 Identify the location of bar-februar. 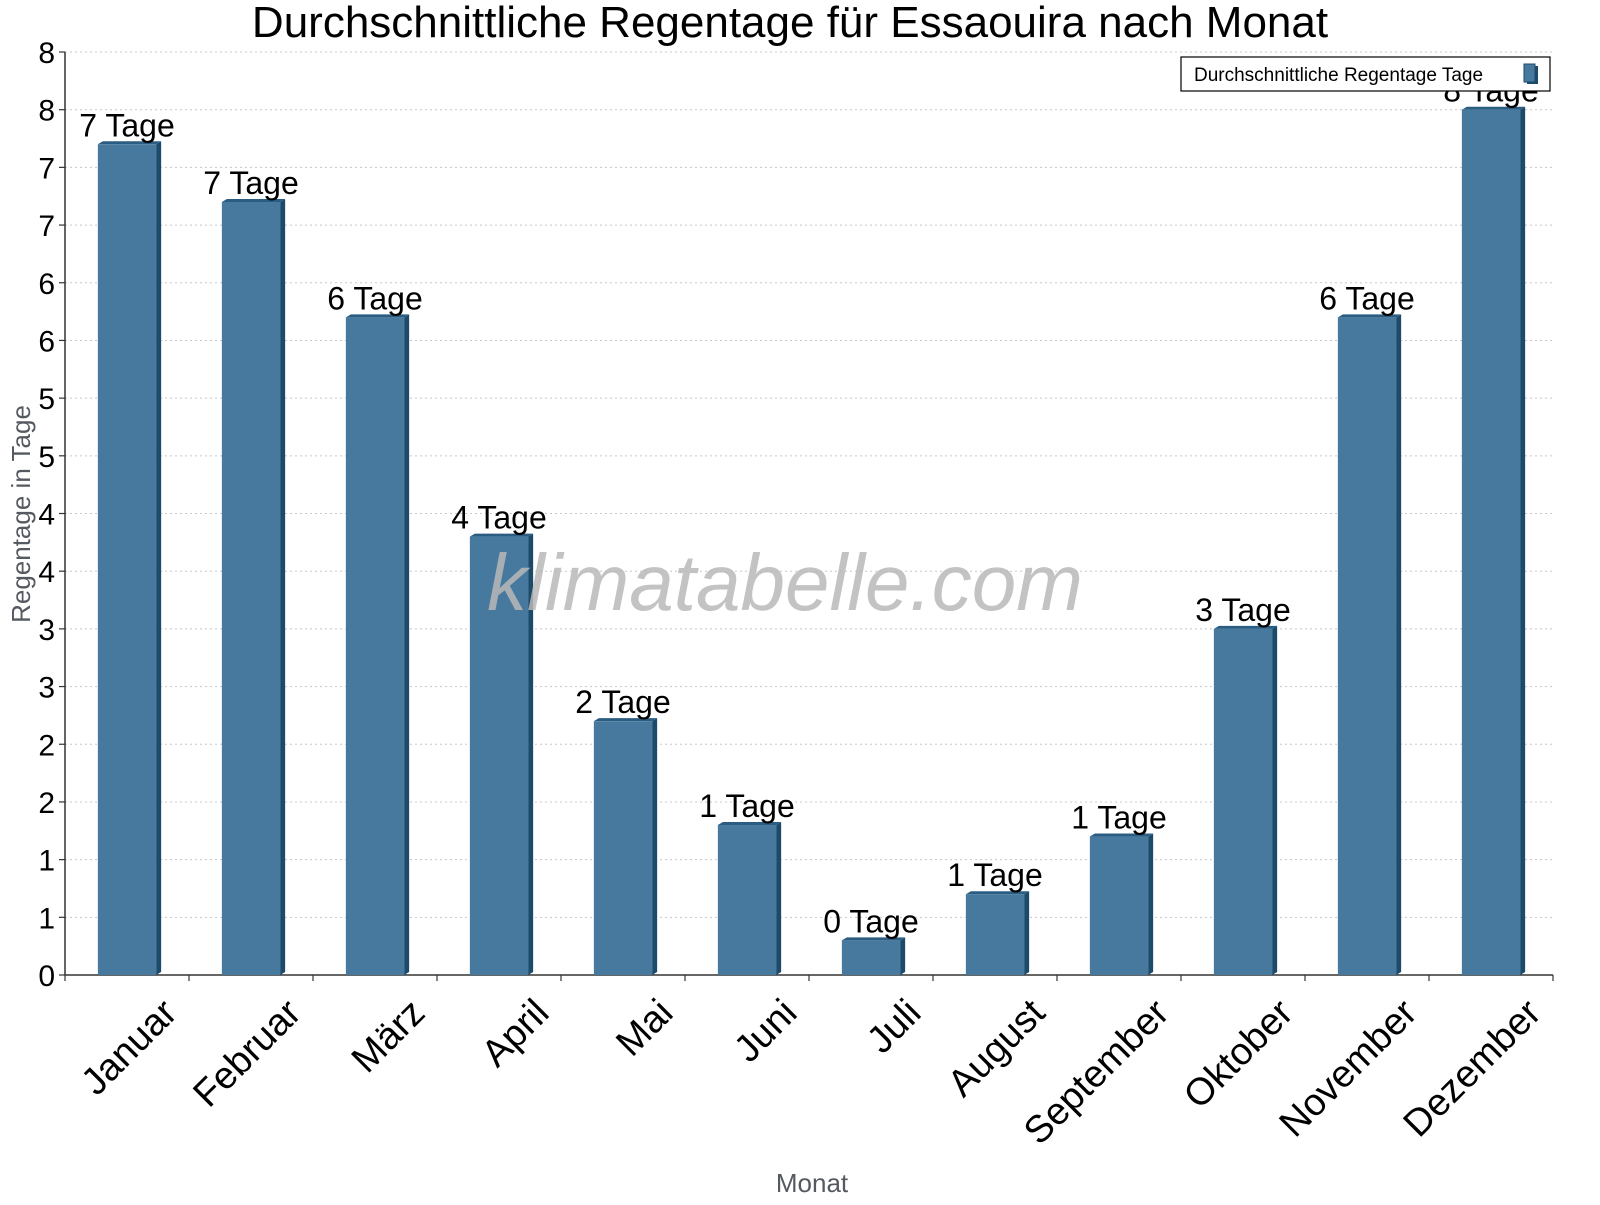
(253, 587).